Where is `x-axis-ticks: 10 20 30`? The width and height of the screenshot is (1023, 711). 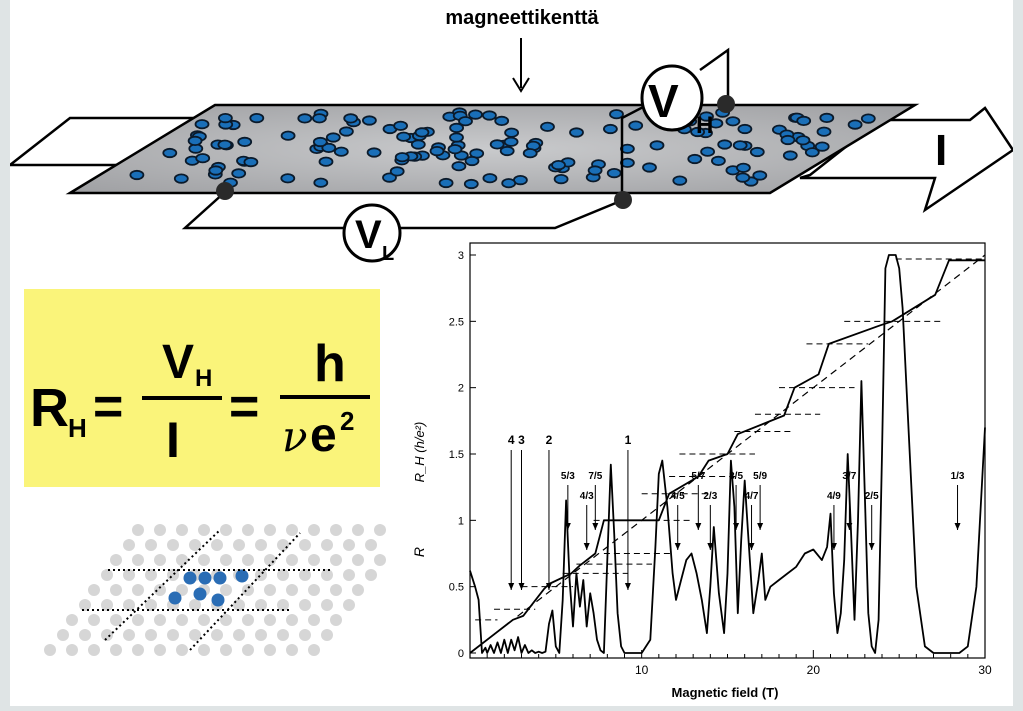
x-axis-ticks: 10 20 30 is located at coordinates (739, 663).